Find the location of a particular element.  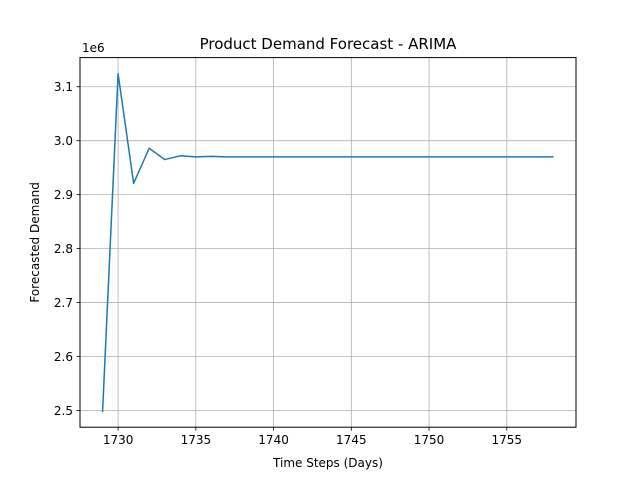

x-tick-label: 1745 is located at coordinates (351, 440).